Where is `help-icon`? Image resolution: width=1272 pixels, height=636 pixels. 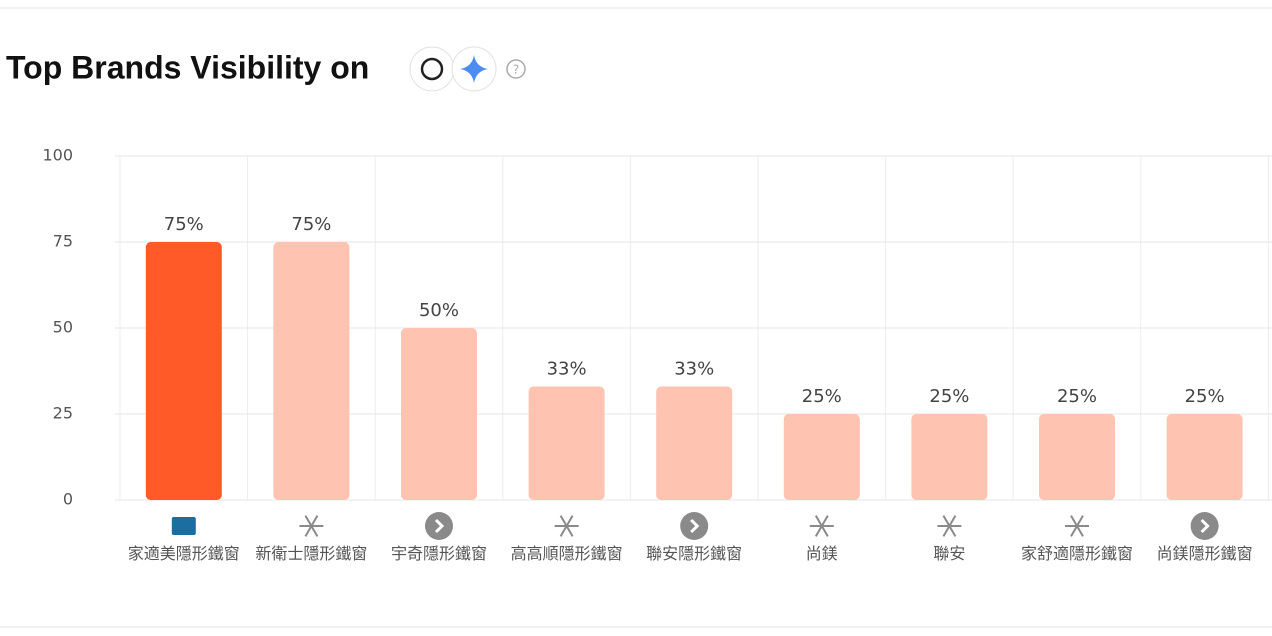
help-icon is located at coordinates (516, 69).